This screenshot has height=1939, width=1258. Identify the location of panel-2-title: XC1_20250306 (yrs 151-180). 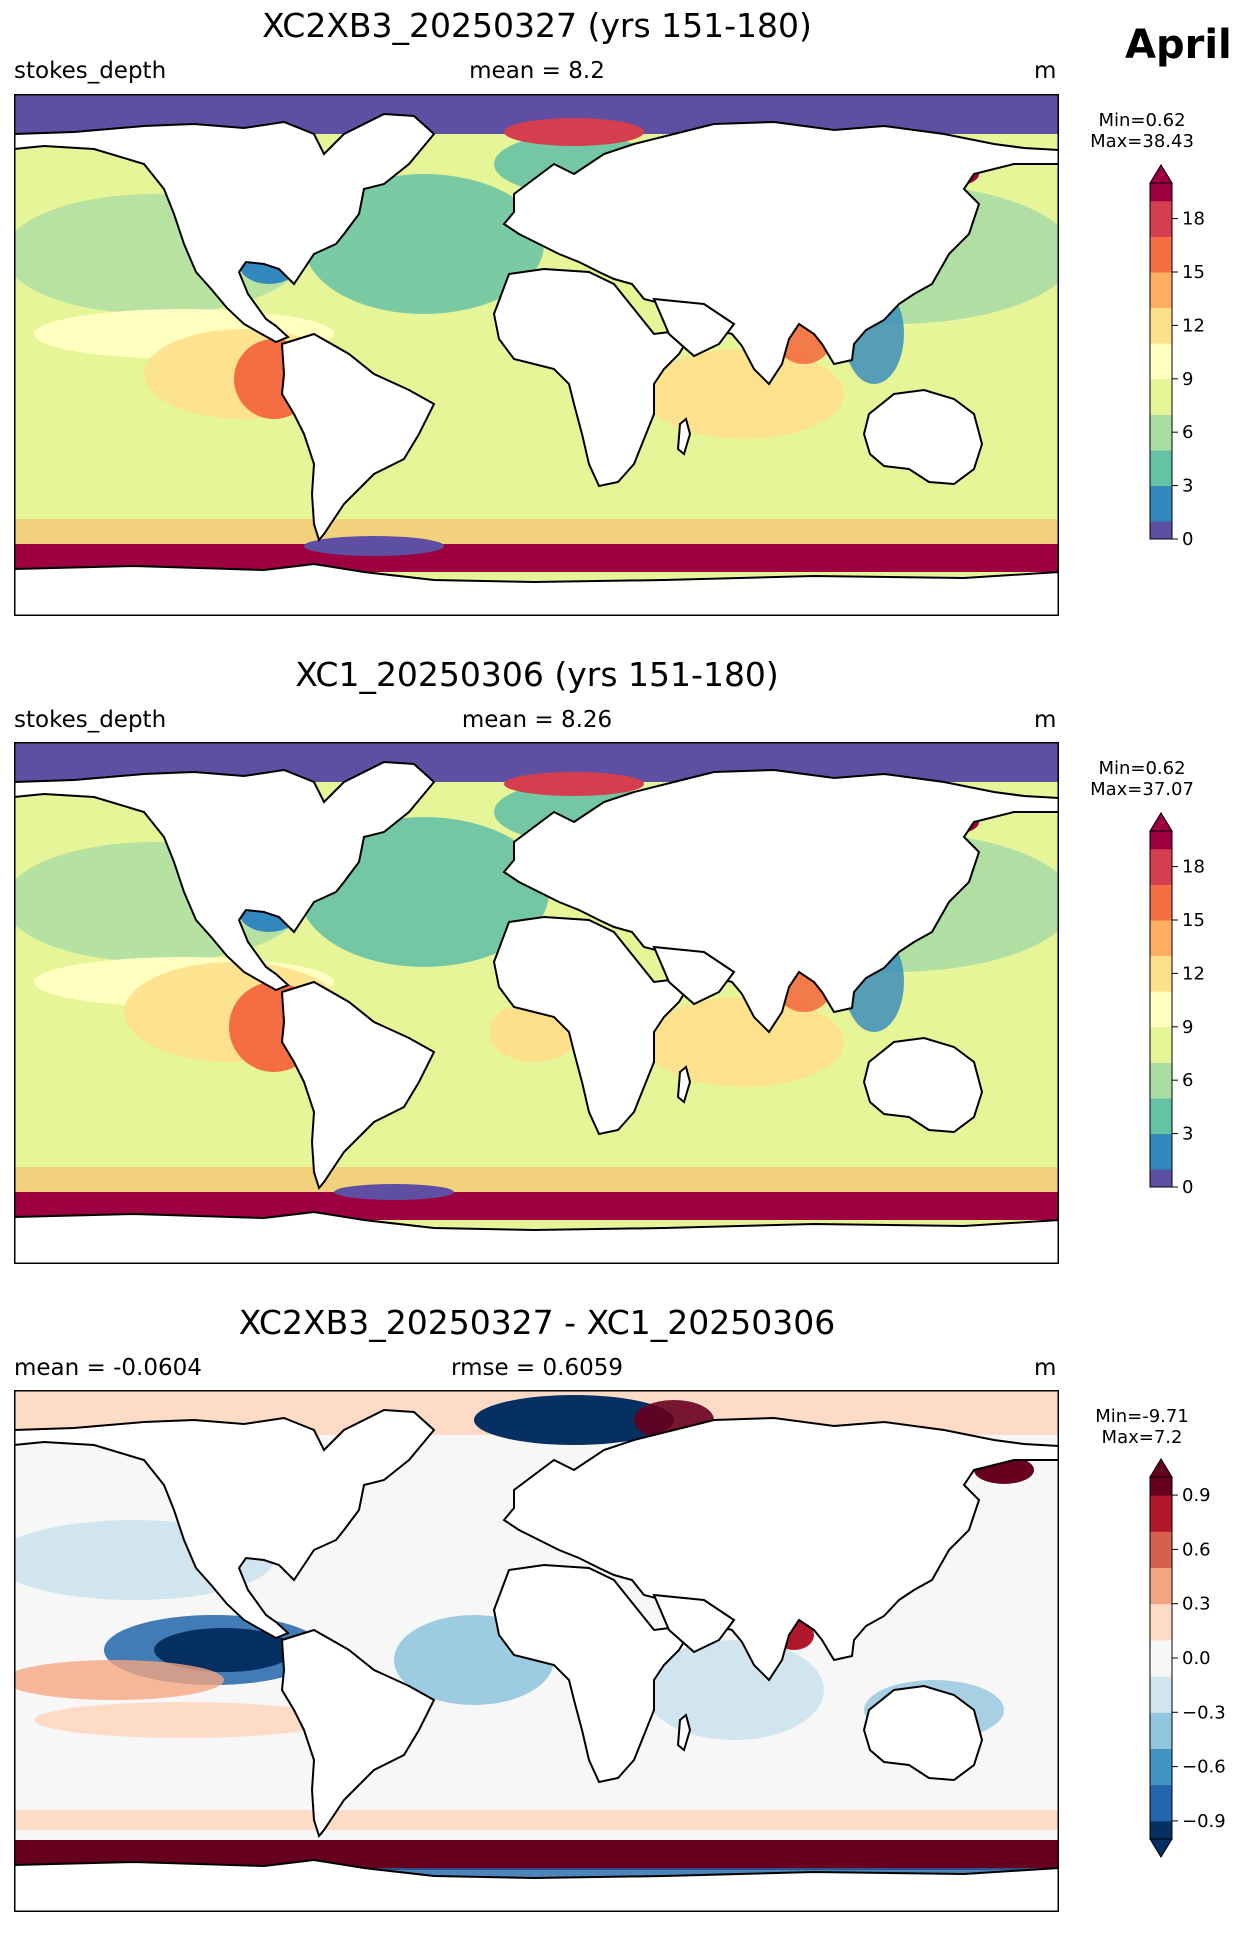
(537, 674).